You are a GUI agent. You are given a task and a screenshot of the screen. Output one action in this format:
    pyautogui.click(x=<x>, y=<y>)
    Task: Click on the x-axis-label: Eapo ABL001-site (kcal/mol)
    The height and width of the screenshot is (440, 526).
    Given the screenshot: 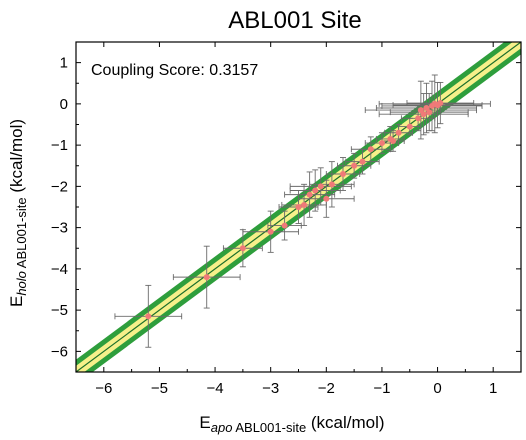 What is the action you would take?
    pyautogui.click(x=291, y=424)
    